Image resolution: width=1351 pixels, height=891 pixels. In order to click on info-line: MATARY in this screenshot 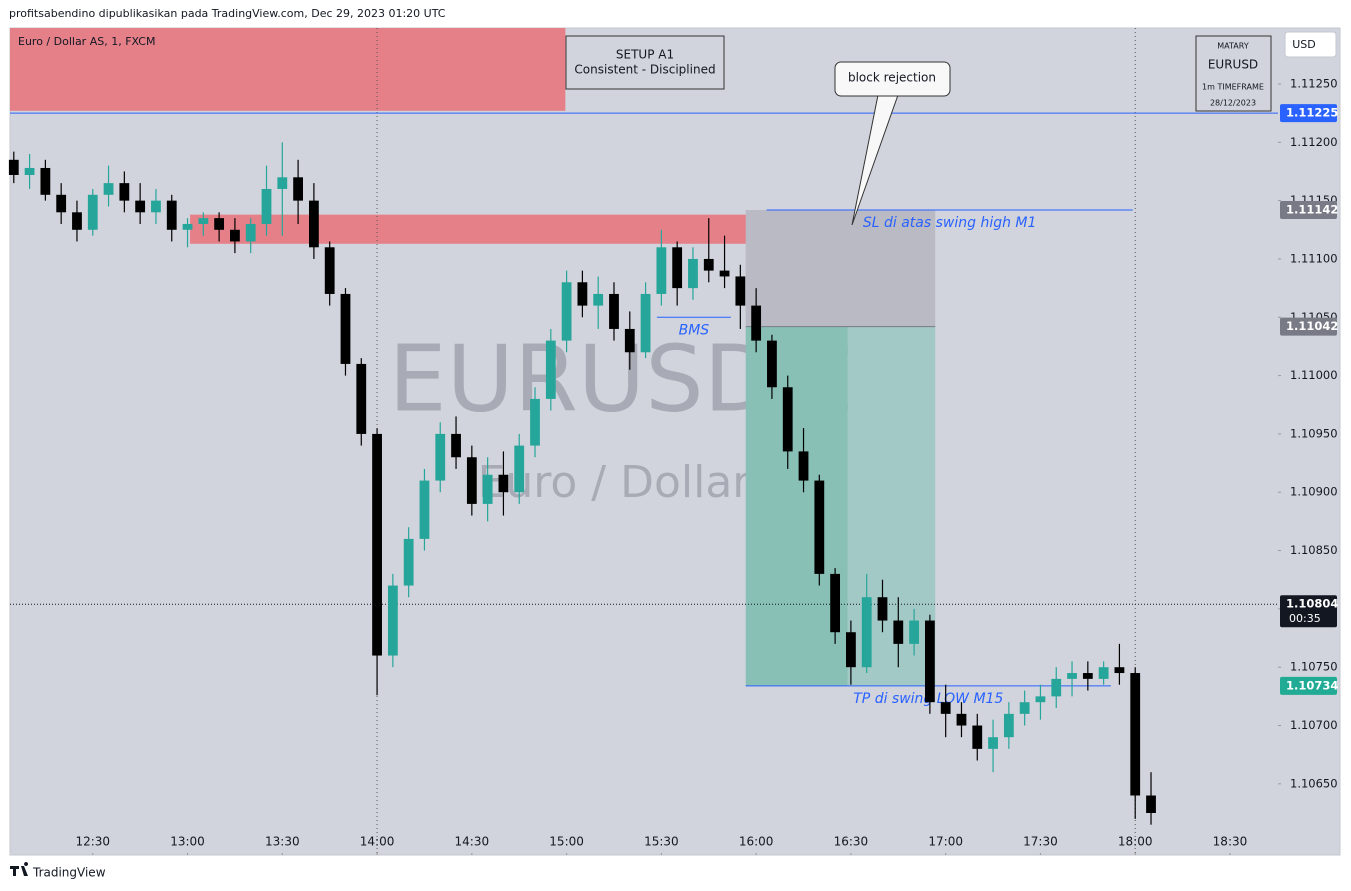, I will do `click(1233, 46)`.